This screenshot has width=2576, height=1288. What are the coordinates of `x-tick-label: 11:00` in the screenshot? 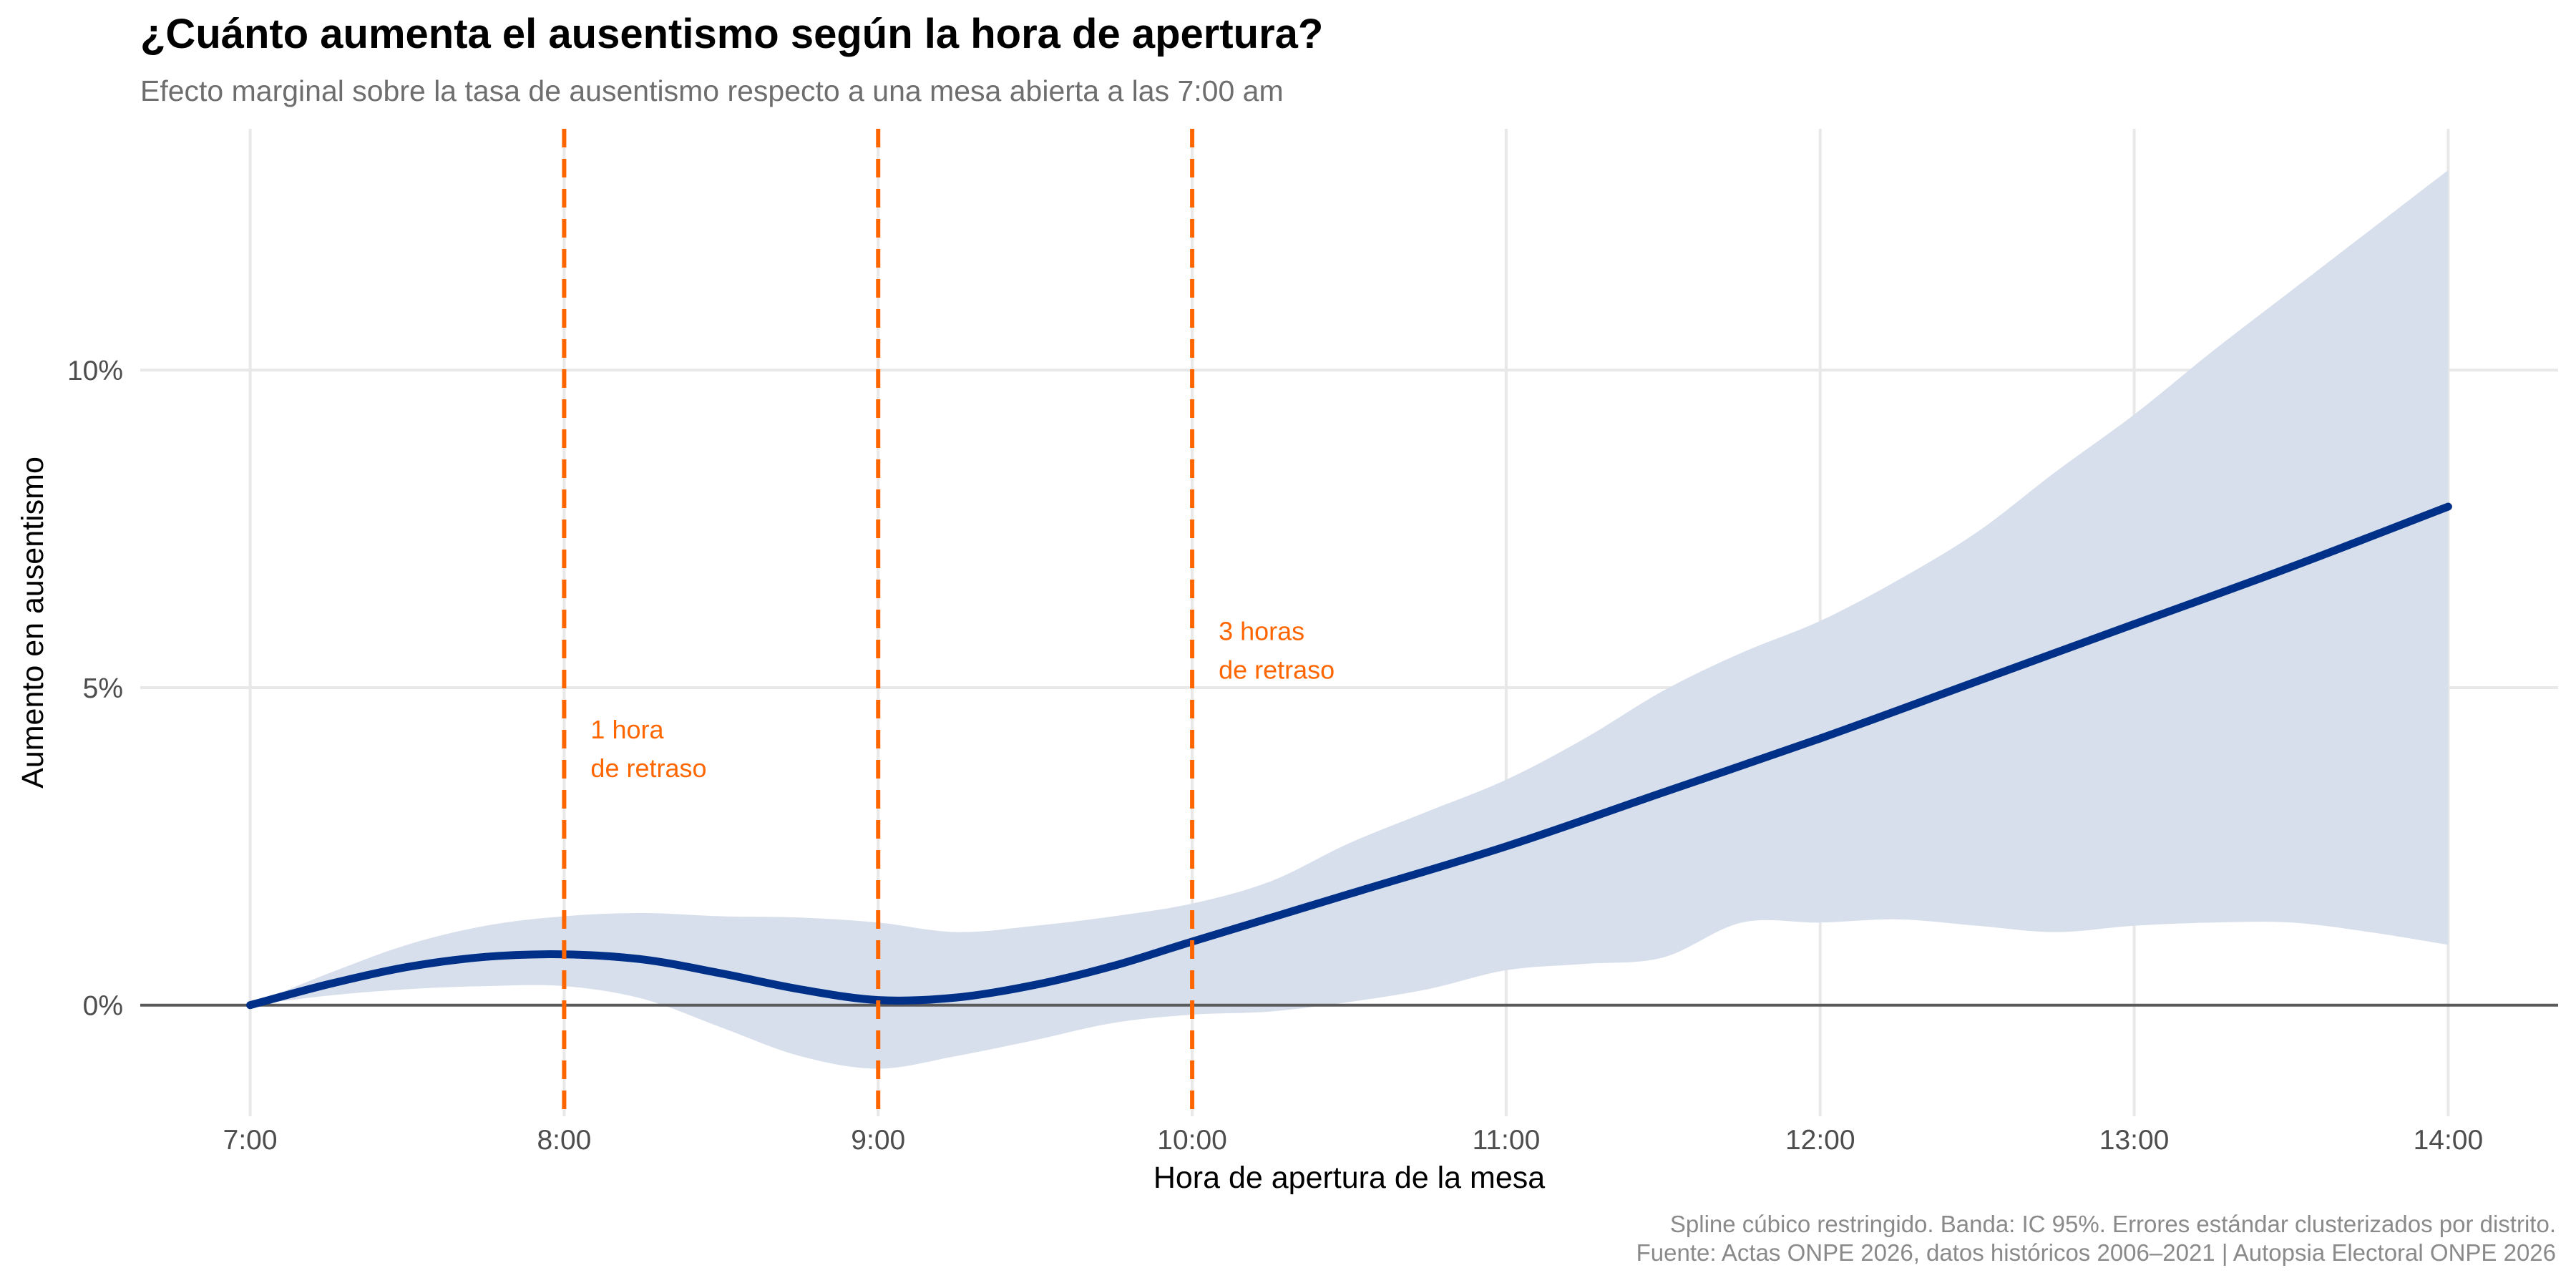 It's located at (1507, 1140).